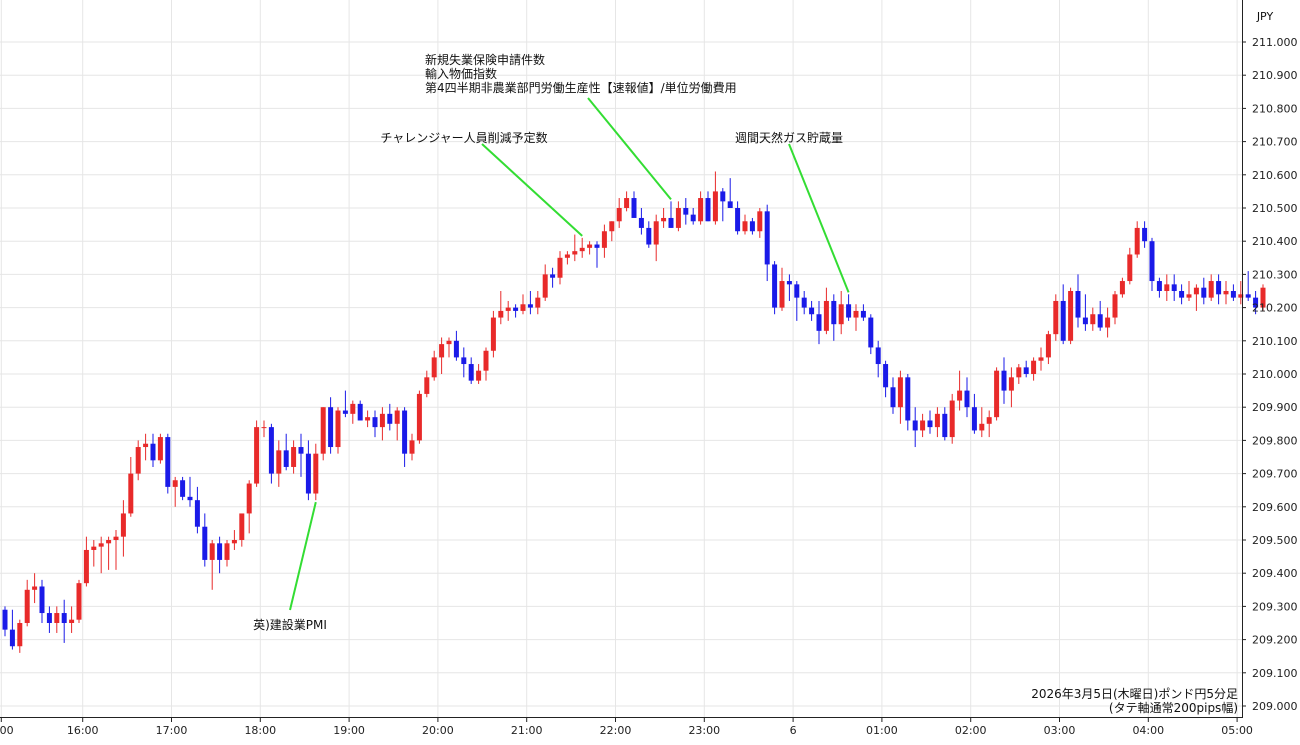 The width and height of the screenshot is (1300, 745). What do you see at coordinates (1275, 374) in the screenshot?
I see `y-tick-label: 210.000` at bounding box center [1275, 374].